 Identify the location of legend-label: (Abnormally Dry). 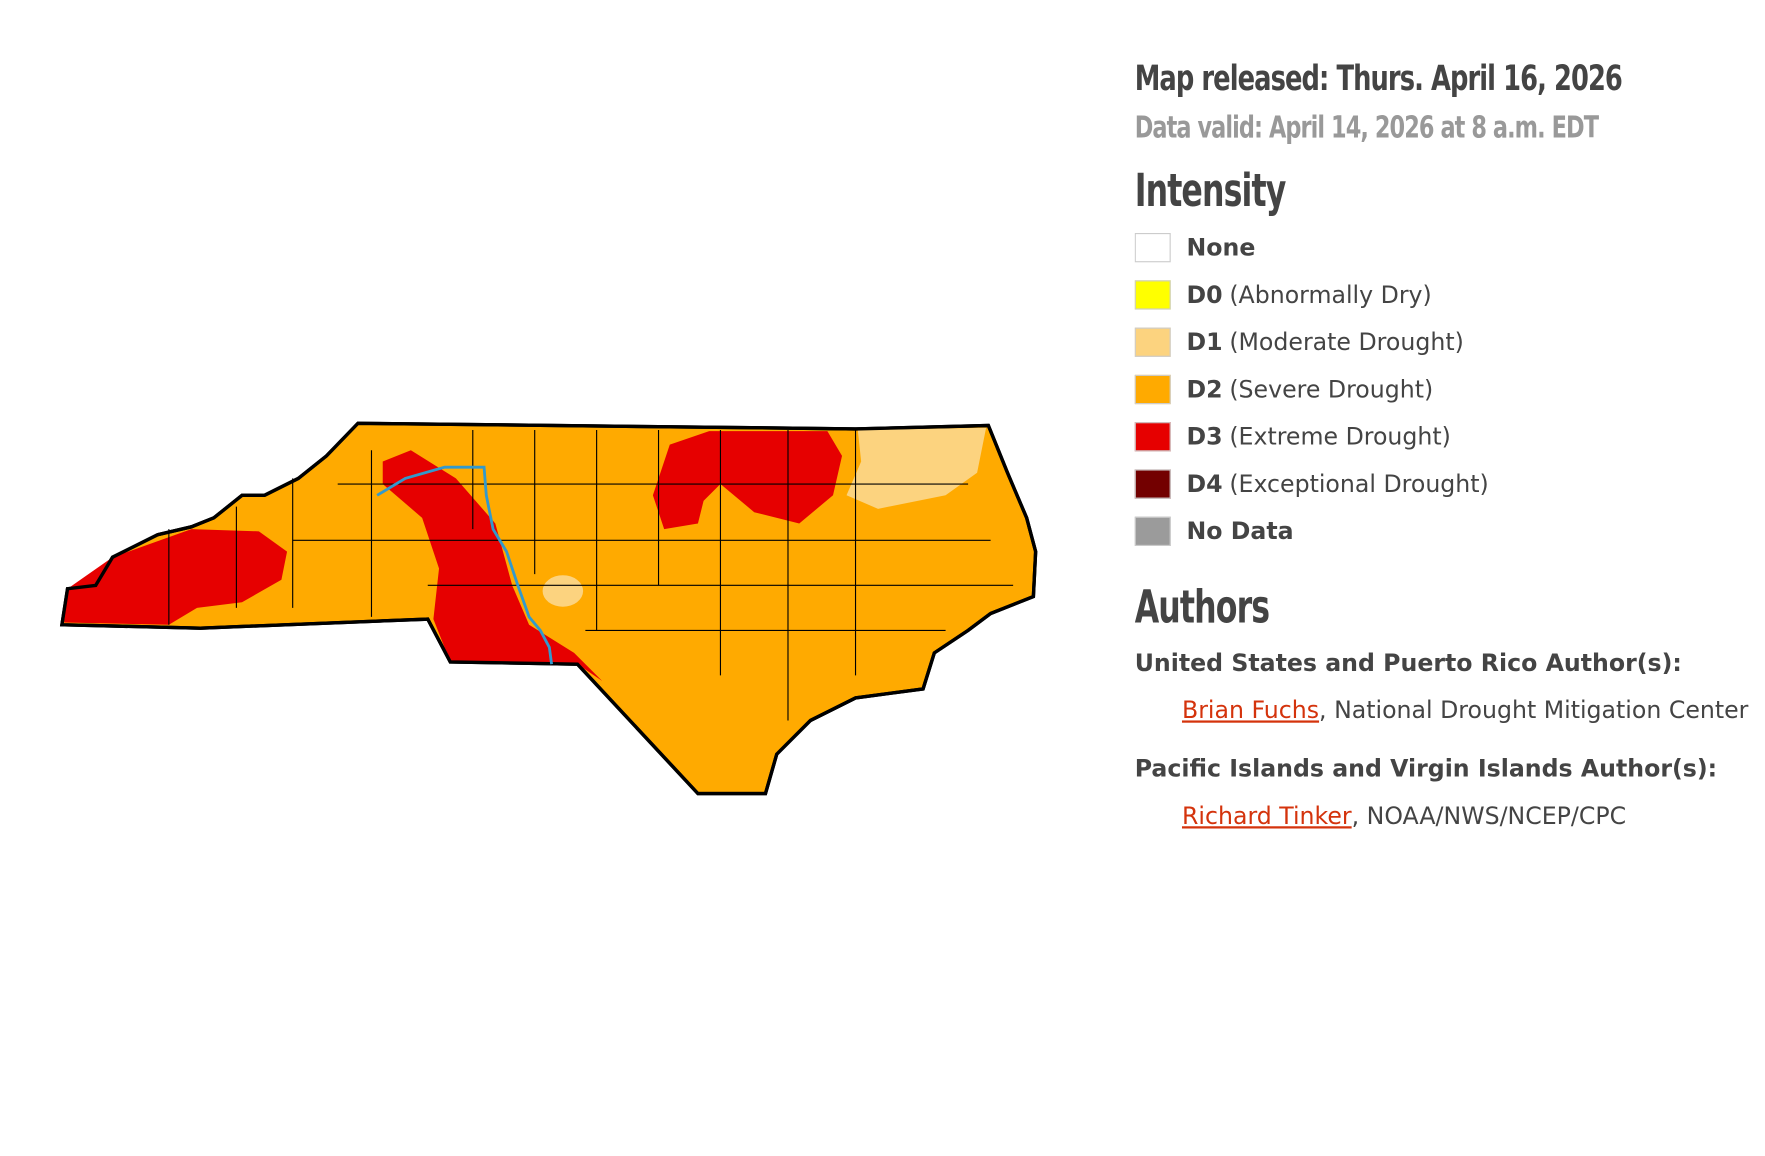
(1330, 295).